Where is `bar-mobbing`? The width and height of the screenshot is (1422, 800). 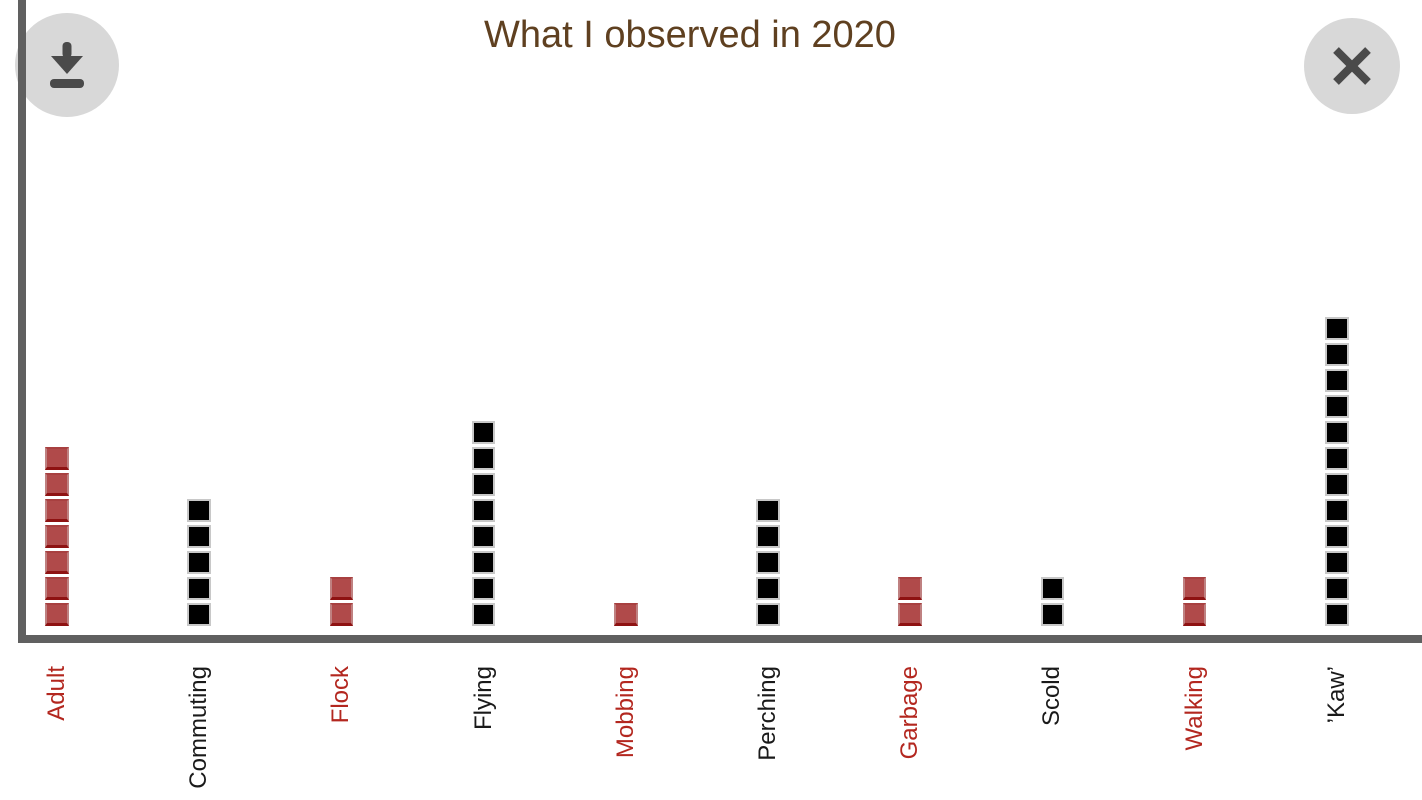 bar-mobbing is located at coordinates (626, 614).